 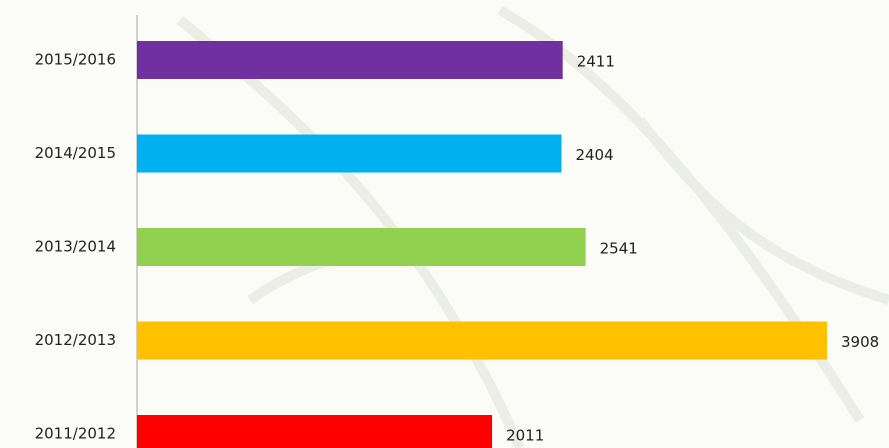 I want to click on category-label: 2015/2016, so click(x=75, y=60).